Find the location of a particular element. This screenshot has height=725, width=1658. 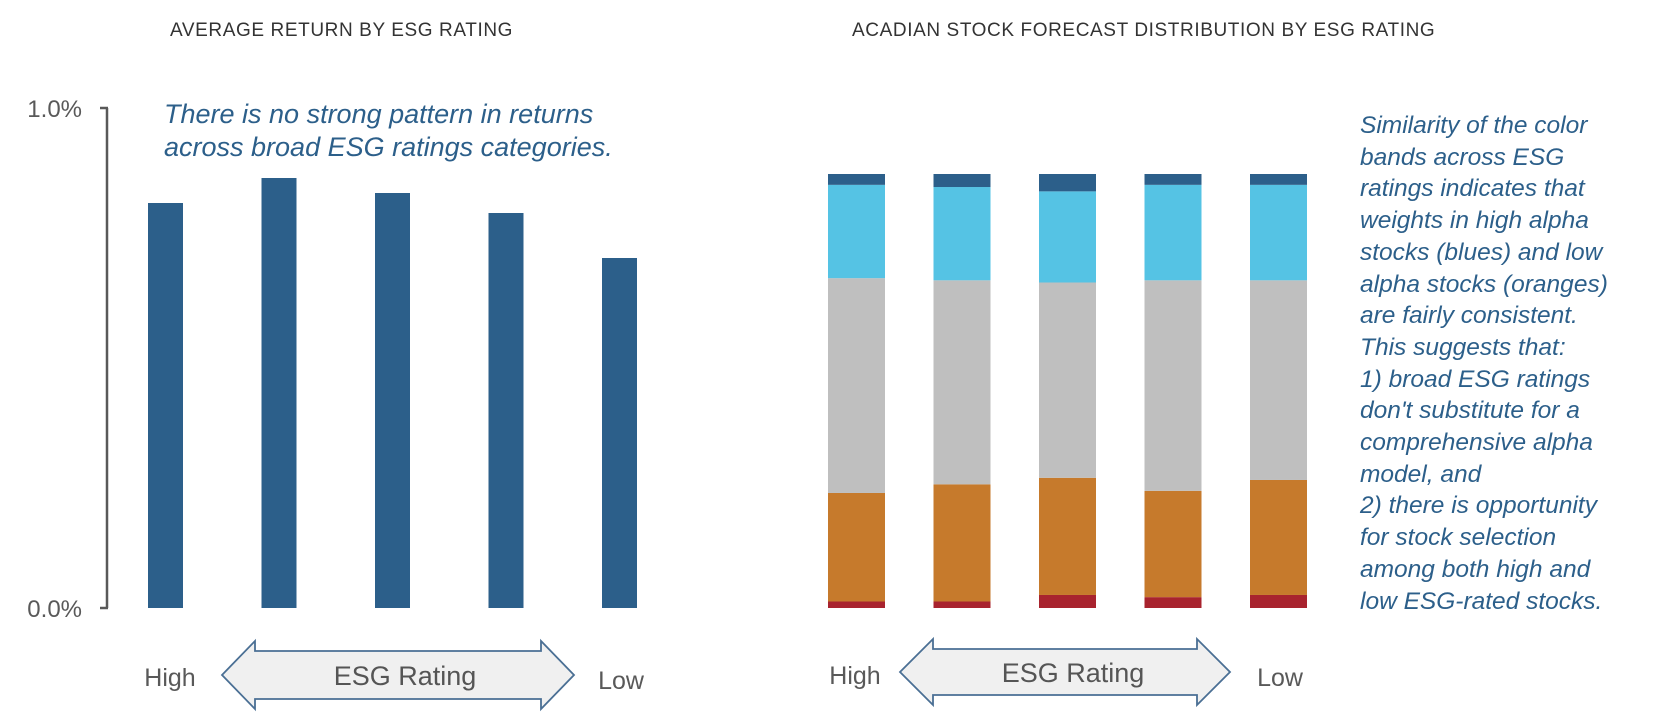

left-y-axis: 1.0% 0.0% is located at coordinates (68, 359).